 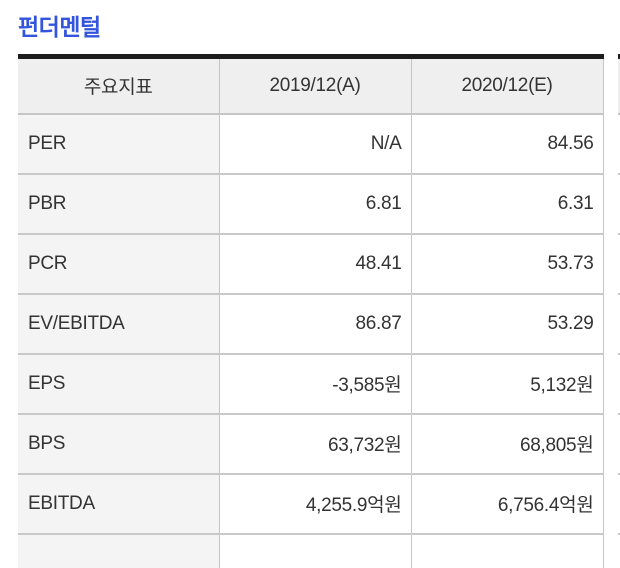 What do you see at coordinates (119, 85) in the screenshot?
I see `header-key-indicator: 주요지표` at bounding box center [119, 85].